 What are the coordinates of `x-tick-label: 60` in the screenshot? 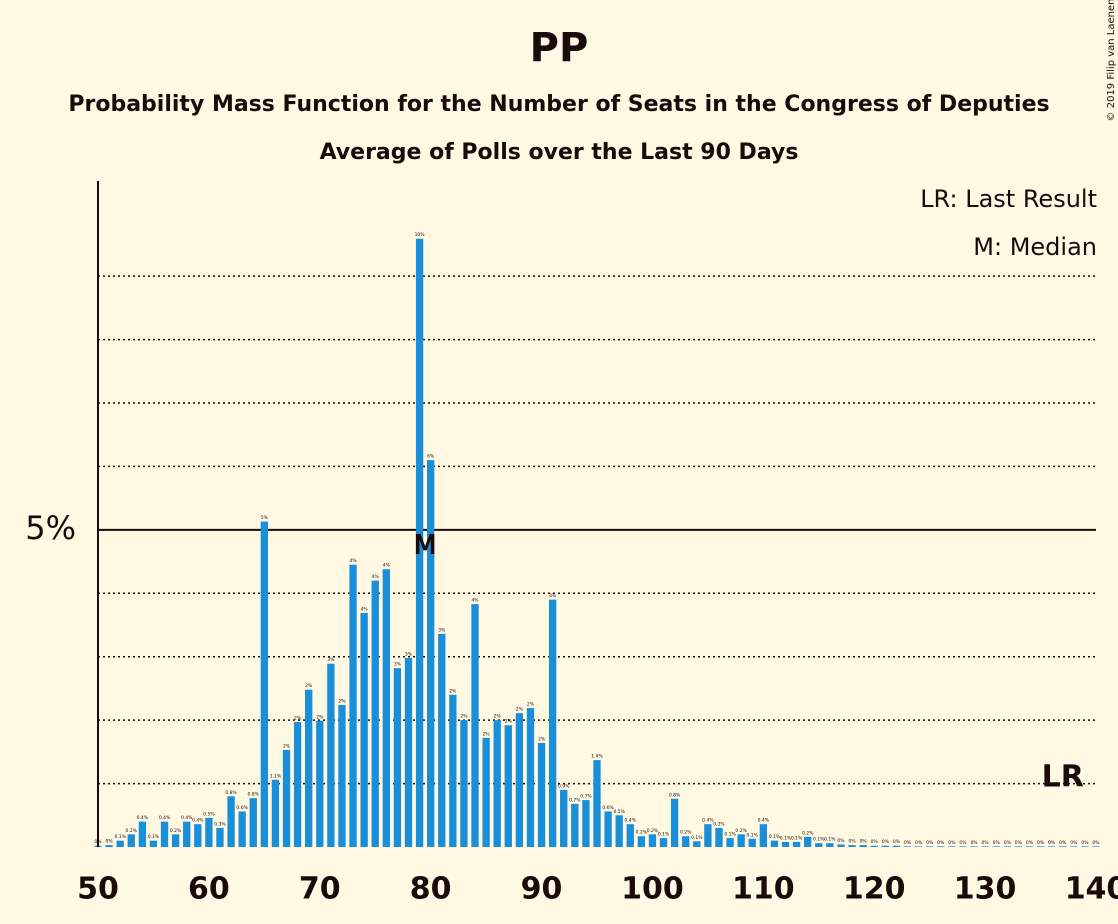 It's located at (209, 889).